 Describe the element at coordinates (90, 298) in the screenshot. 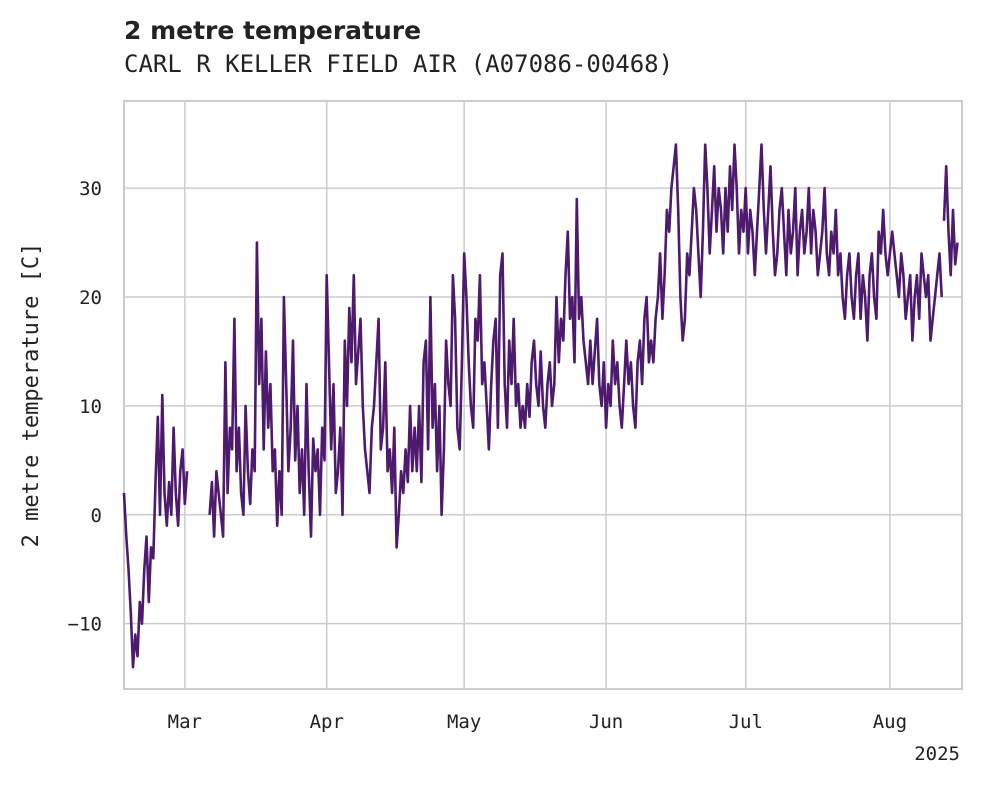

I see `y-tick-label: 20` at that location.